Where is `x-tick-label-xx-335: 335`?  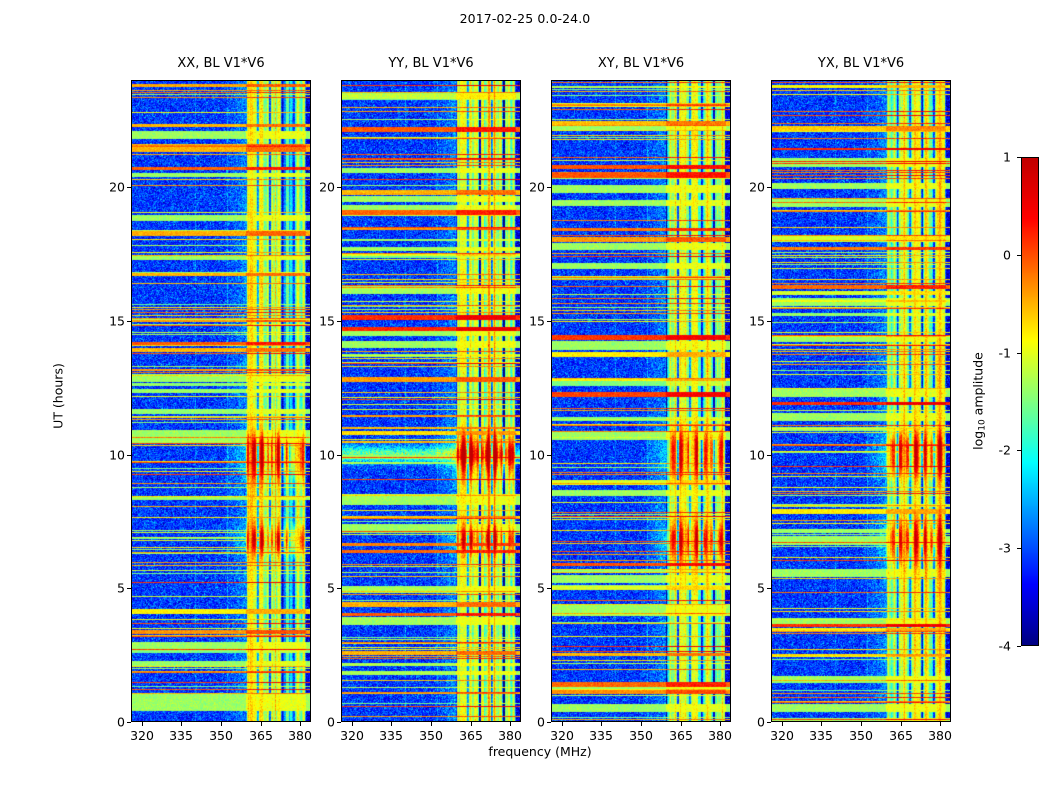 x-tick-label-xx-335: 335 is located at coordinates (181, 735).